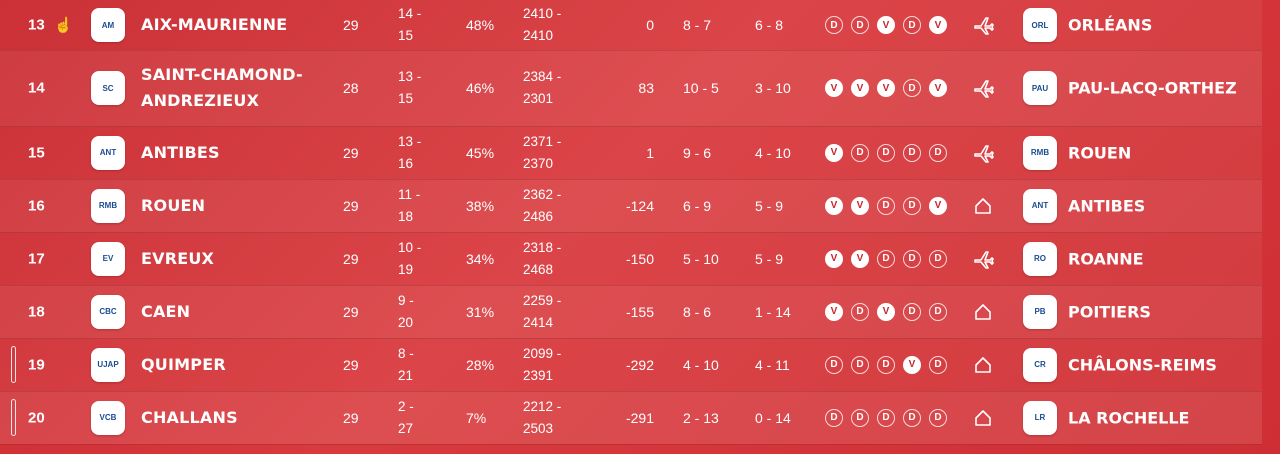  Describe the element at coordinates (409, 194) in the screenshot. I see `win-loss-line: 11 -` at that location.